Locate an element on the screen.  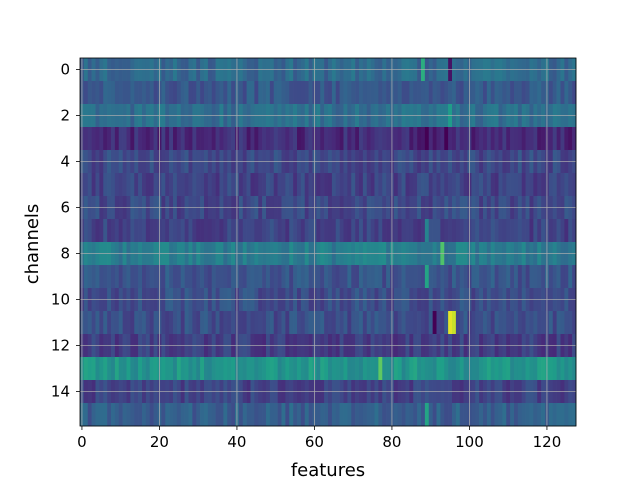
y-tick-label: 6 is located at coordinates (65, 208).